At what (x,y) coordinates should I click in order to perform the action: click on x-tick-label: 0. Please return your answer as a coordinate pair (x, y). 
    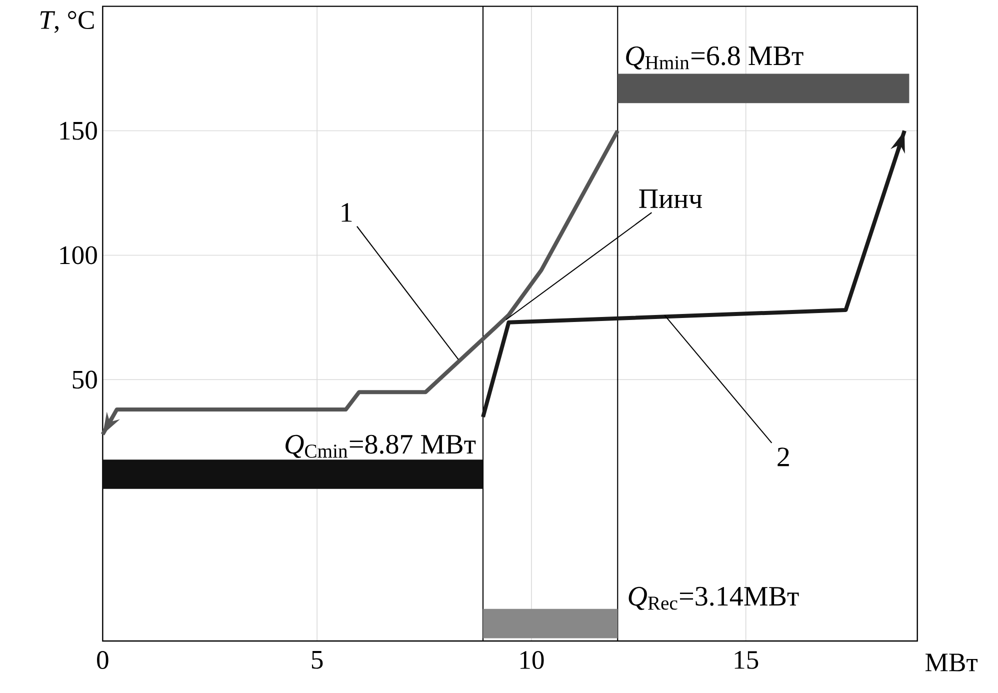
    Looking at the image, I should click on (102, 660).